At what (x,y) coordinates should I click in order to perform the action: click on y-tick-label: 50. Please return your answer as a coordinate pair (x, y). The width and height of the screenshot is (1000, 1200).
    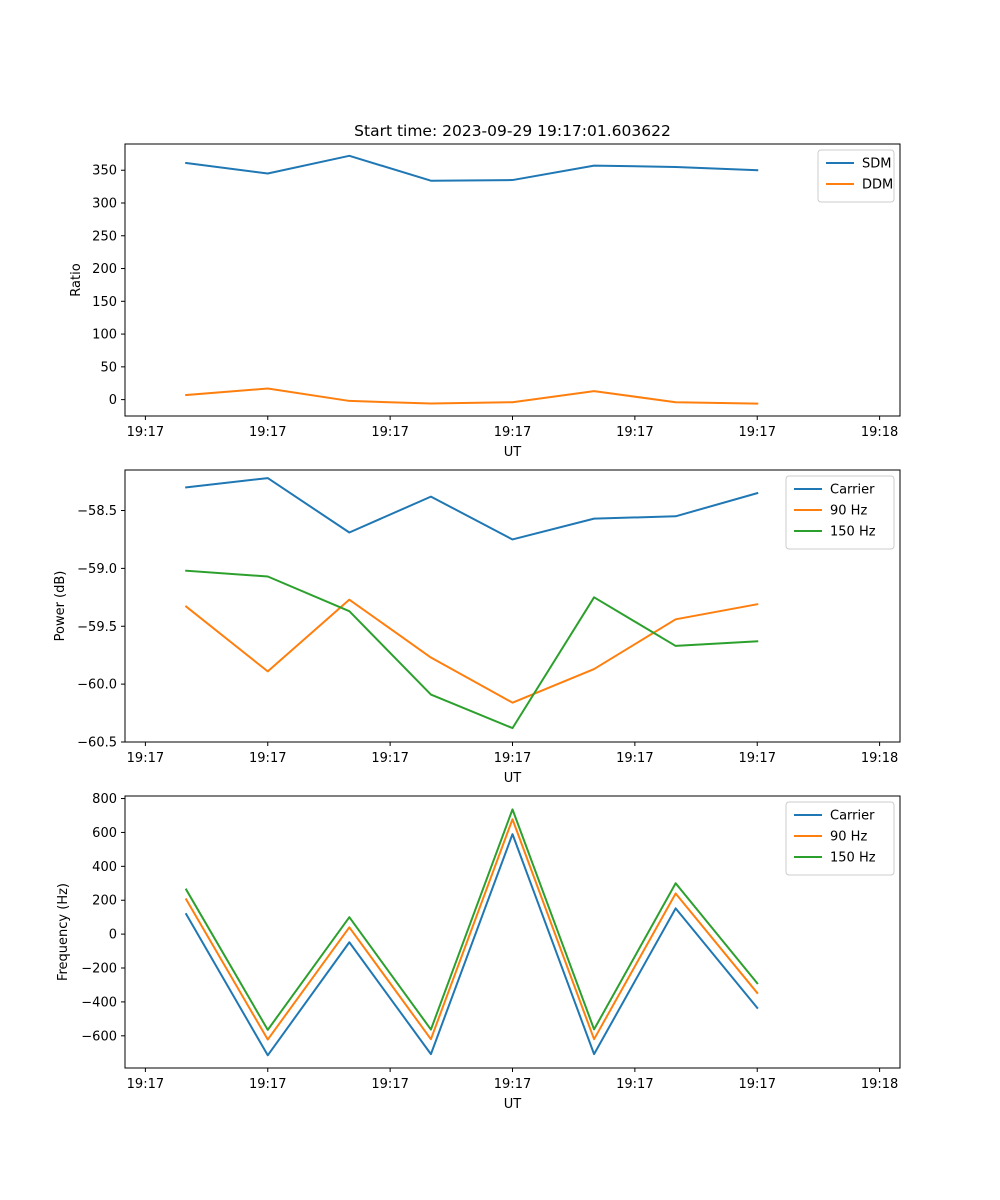
    Looking at the image, I should click on (108, 367).